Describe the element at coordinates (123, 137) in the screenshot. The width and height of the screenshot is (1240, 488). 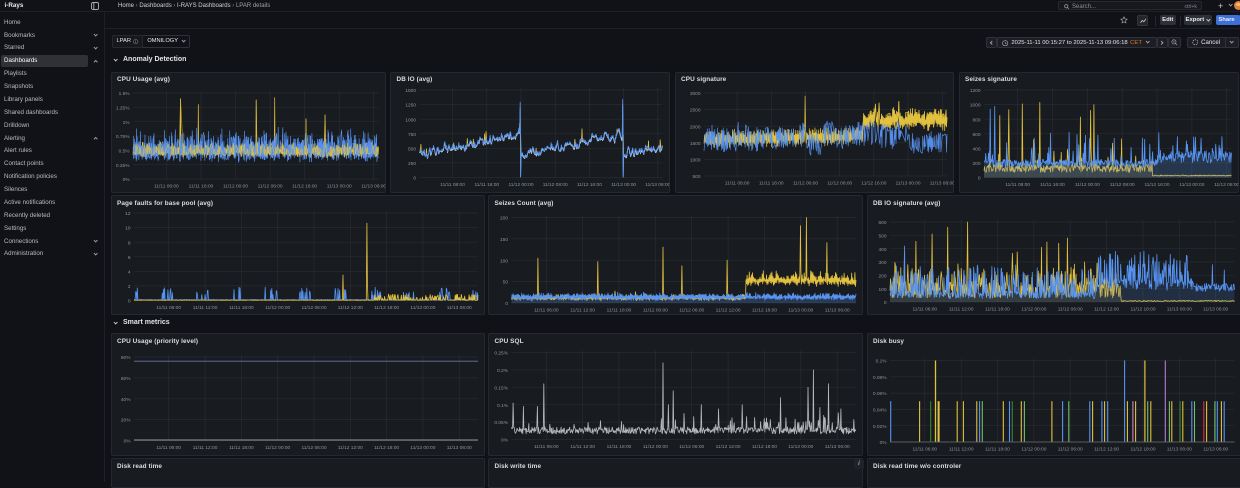
I see `svg-text: 0.75%` at that location.